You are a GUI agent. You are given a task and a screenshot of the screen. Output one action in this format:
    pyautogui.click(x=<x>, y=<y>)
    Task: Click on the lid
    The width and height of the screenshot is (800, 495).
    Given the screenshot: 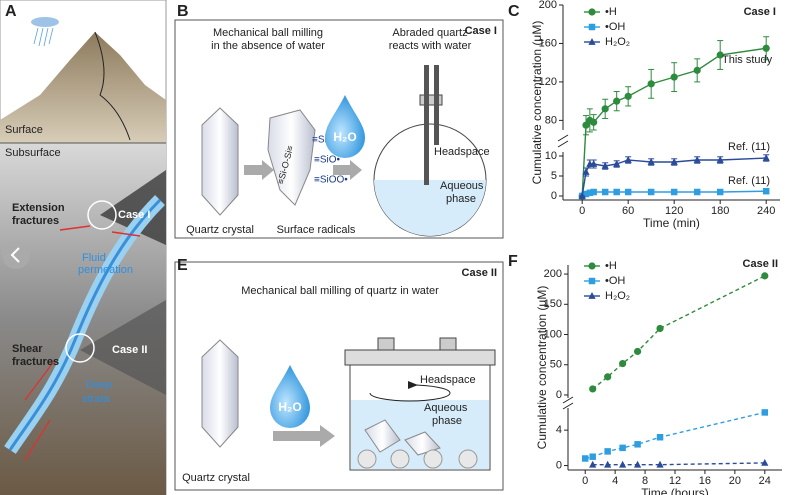 What is the action you would take?
    pyautogui.click(x=420, y=357)
    